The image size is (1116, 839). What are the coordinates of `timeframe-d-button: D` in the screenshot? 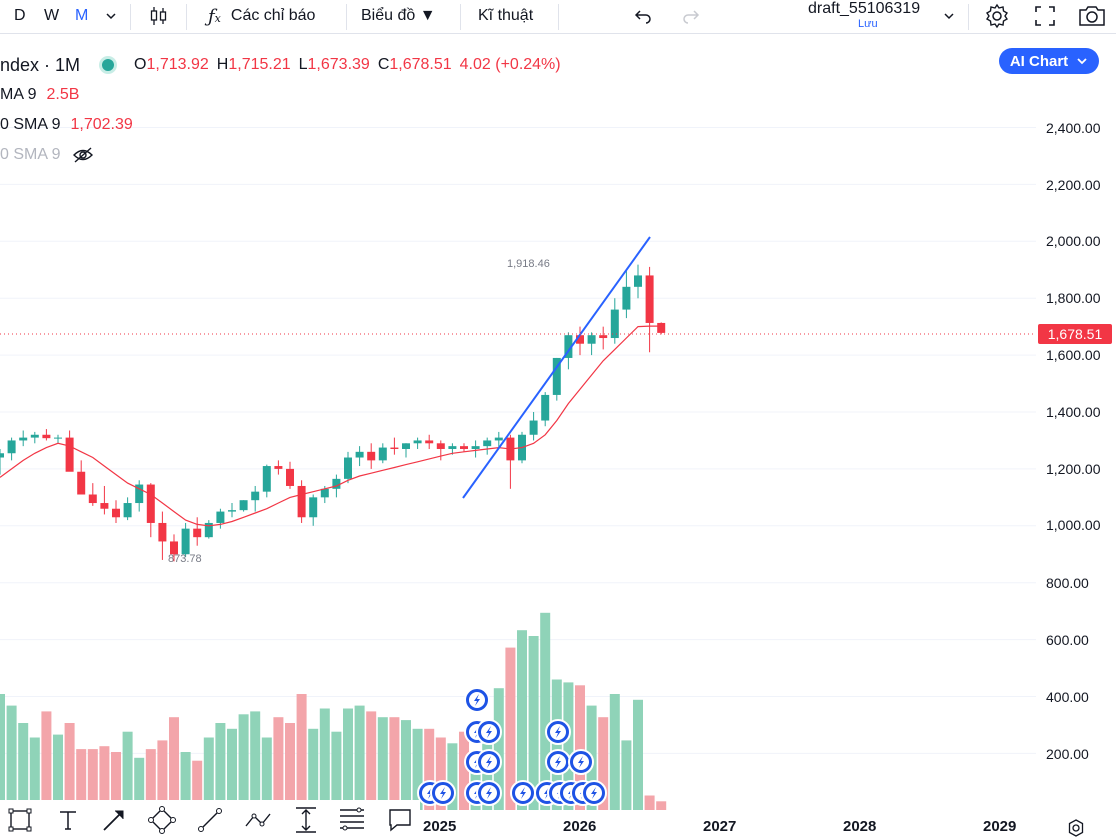 It's located at (20, 15).